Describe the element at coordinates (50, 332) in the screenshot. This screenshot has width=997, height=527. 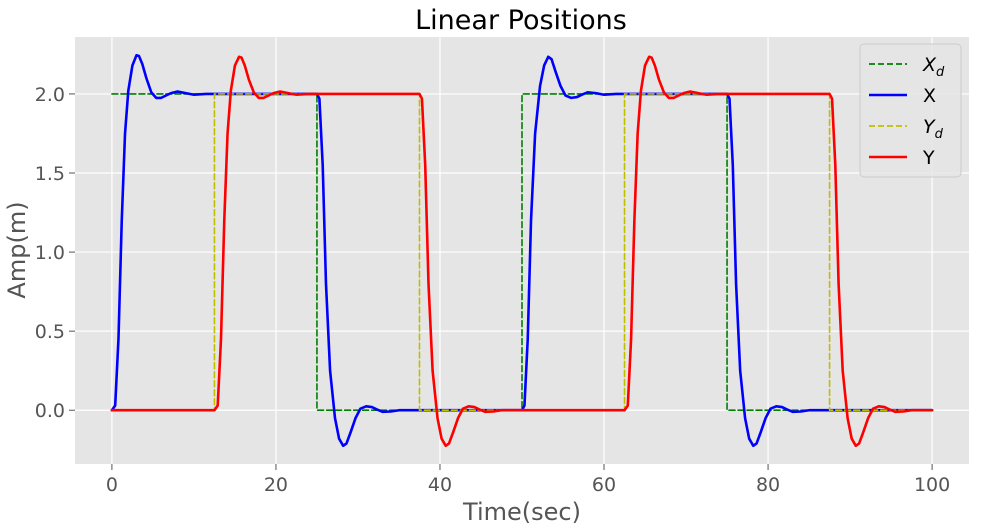
I see `y-tick-label: 0.5` at that location.